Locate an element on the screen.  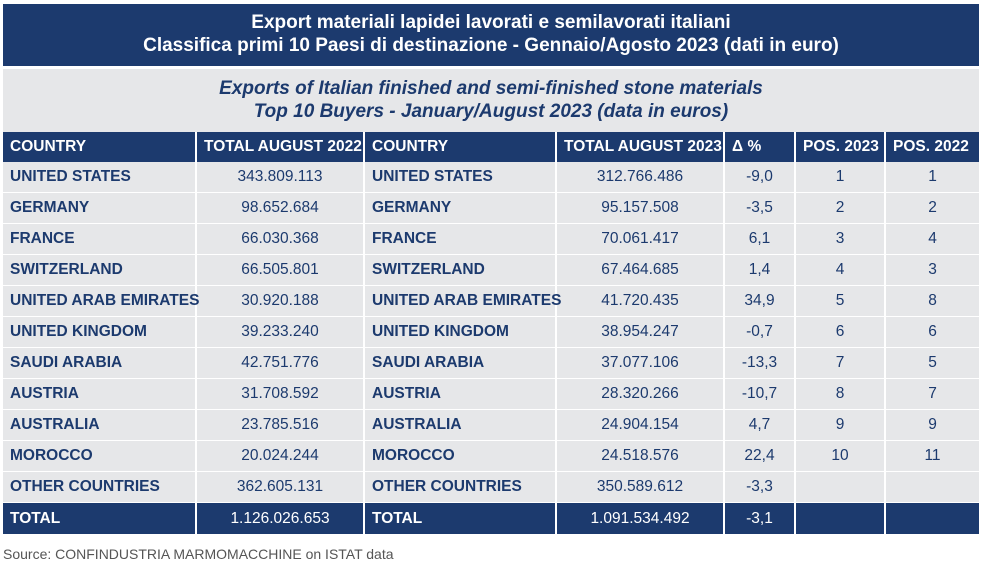
header-total-2023: TOTAL AUGUST 2023 is located at coordinates (641, 147).